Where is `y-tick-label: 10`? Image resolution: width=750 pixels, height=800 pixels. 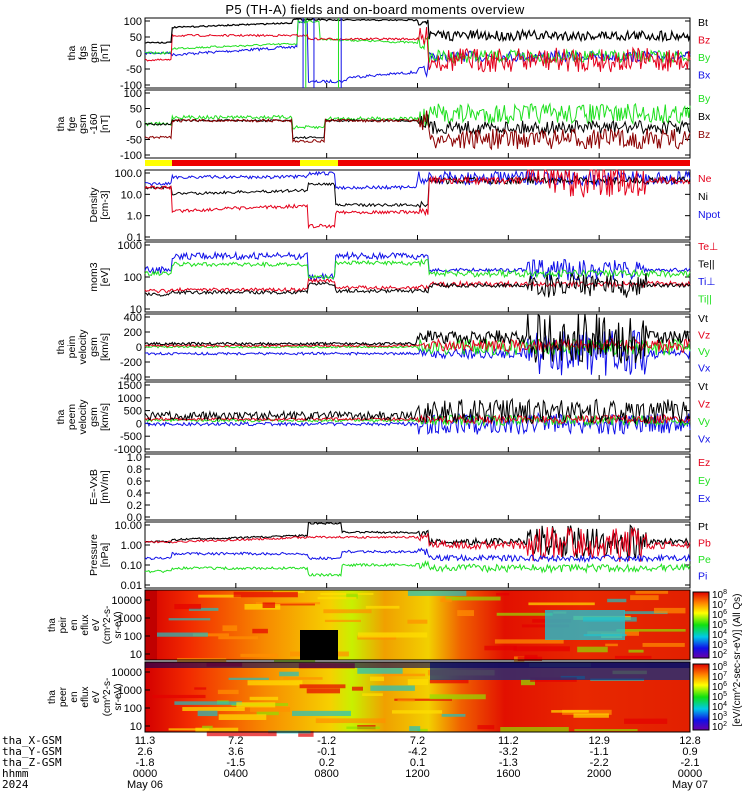
y-tick-label: 10 is located at coordinates (136, 727).